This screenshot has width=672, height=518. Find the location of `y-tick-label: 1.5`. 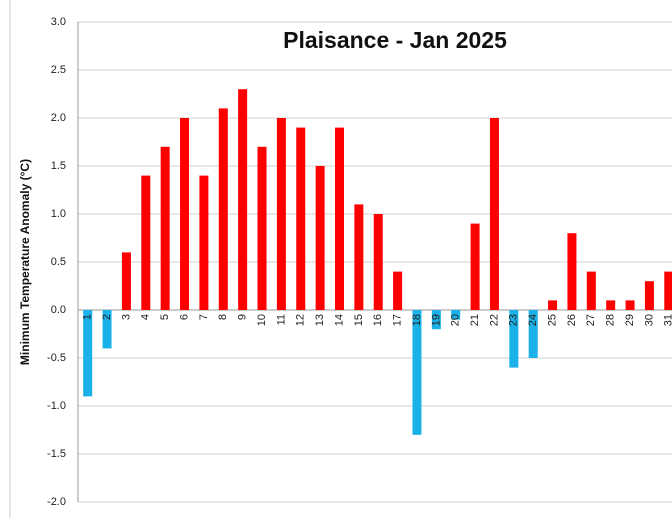

y-tick-label: 1.5 is located at coordinates (58, 166).